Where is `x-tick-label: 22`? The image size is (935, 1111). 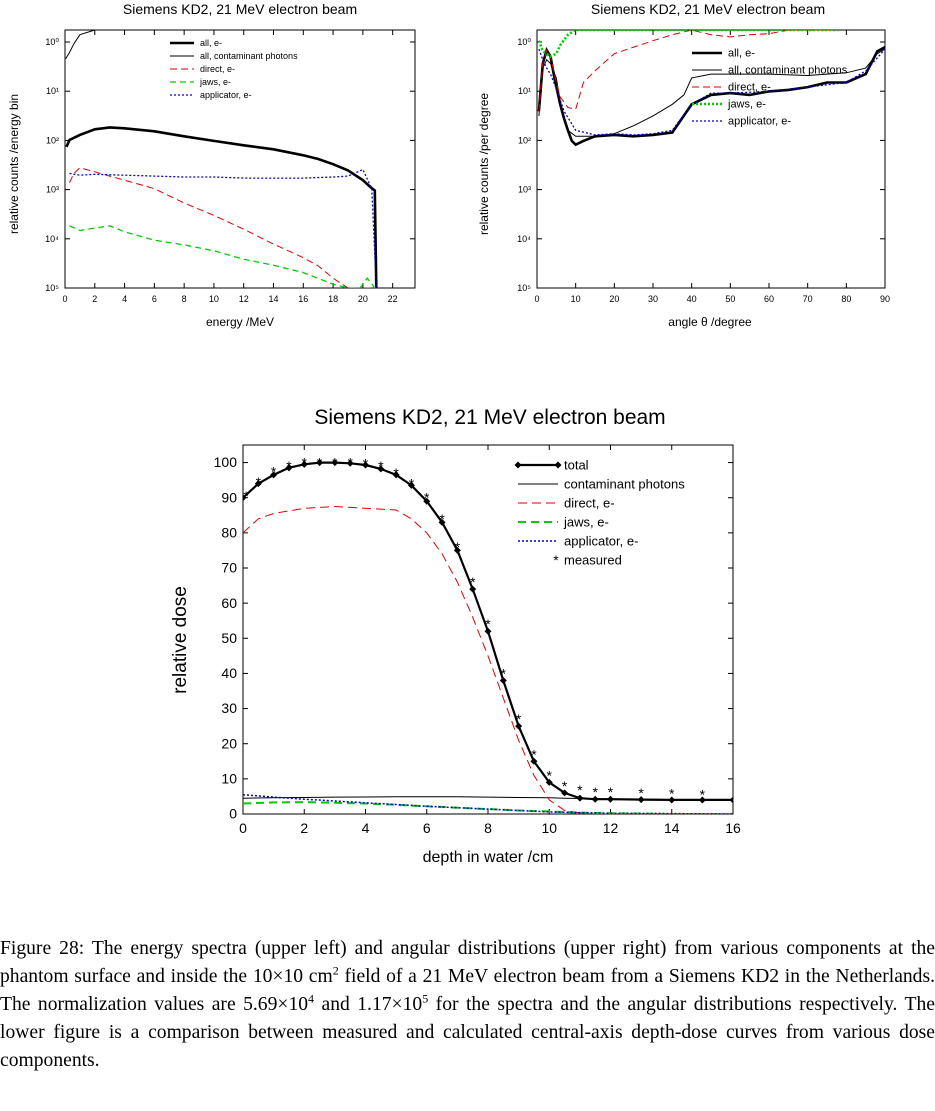
x-tick-label: 22 is located at coordinates (393, 299).